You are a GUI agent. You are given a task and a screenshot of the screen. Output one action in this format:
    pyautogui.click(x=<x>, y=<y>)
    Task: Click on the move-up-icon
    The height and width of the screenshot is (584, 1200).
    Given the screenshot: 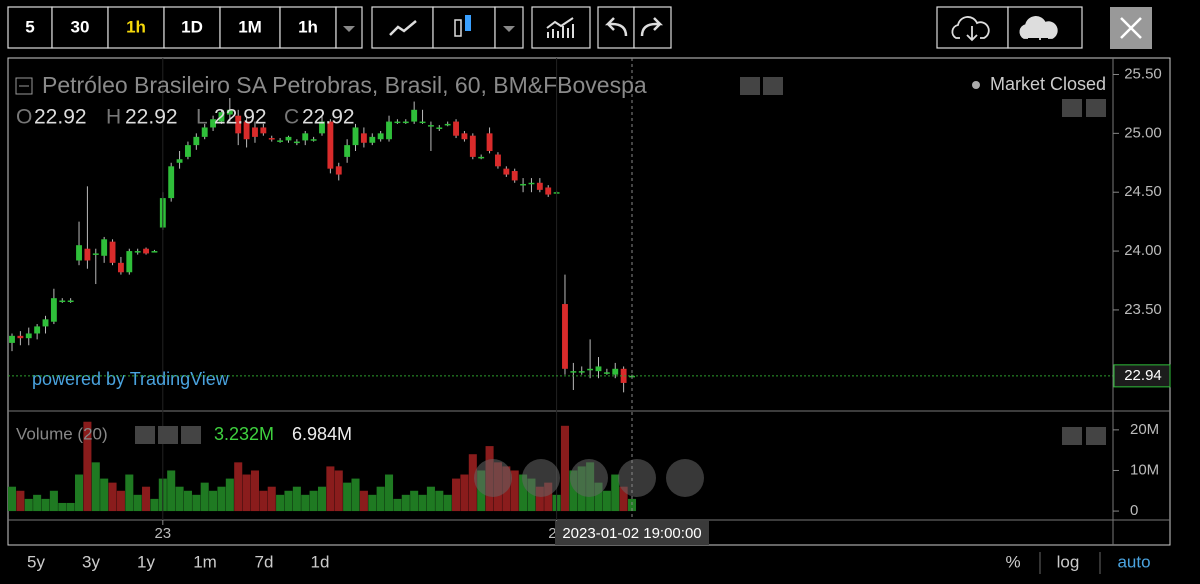 What is the action you would take?
    pyautogui.click(x=1072, y=436)
    